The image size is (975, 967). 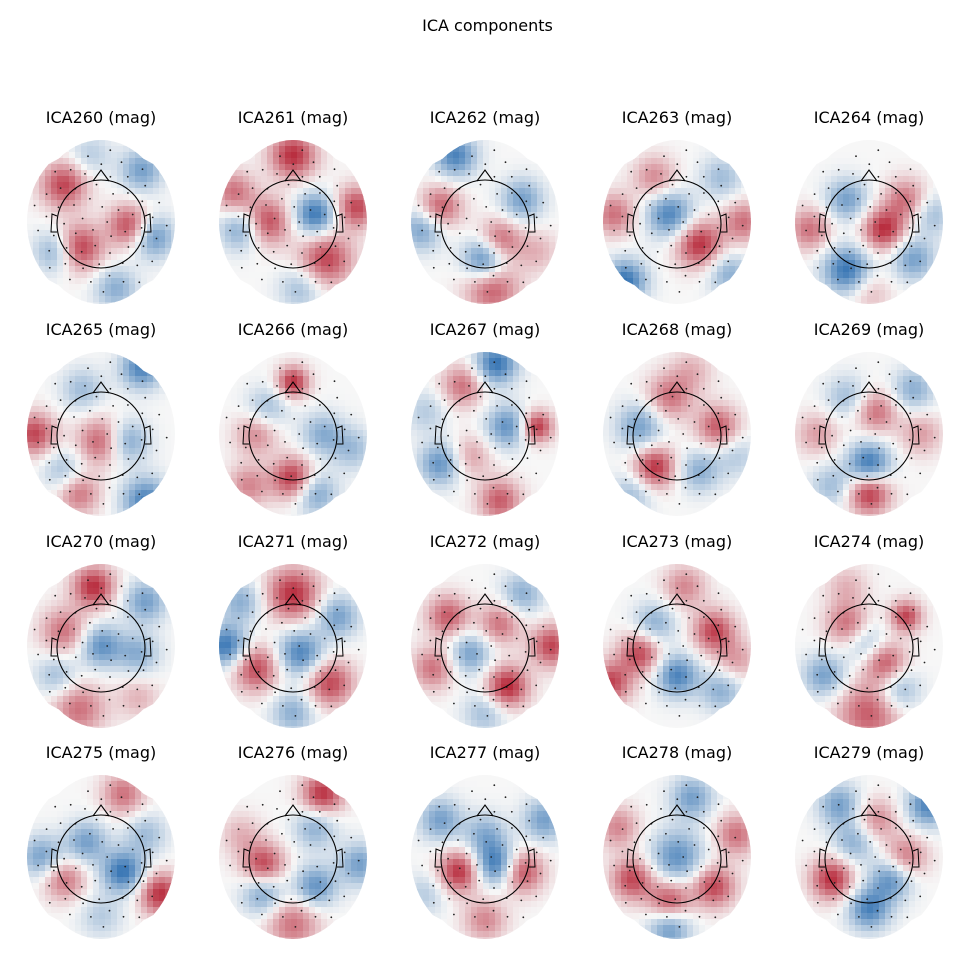 I want to click on topomap-panel: ICA267 (mag), so click(x=485, y=425).